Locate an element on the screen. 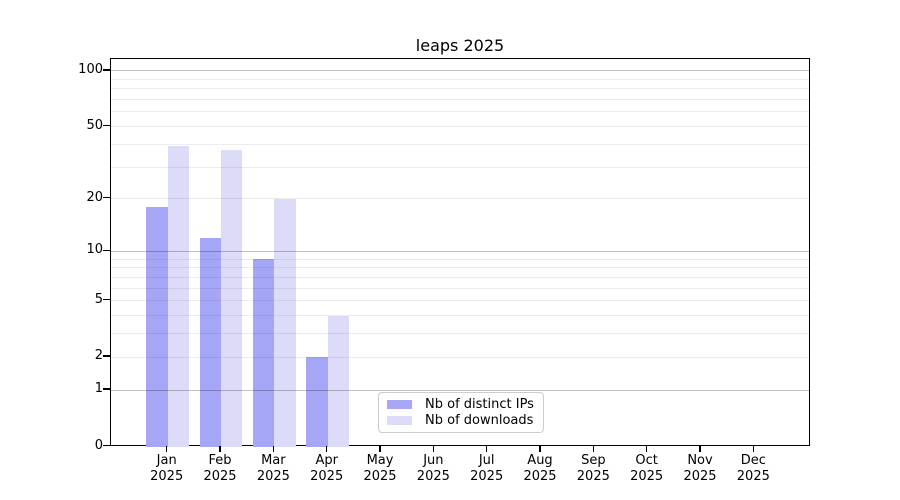 The image size is (900, 500). y-tick-label: 0 is located at coordinates (98, 445).